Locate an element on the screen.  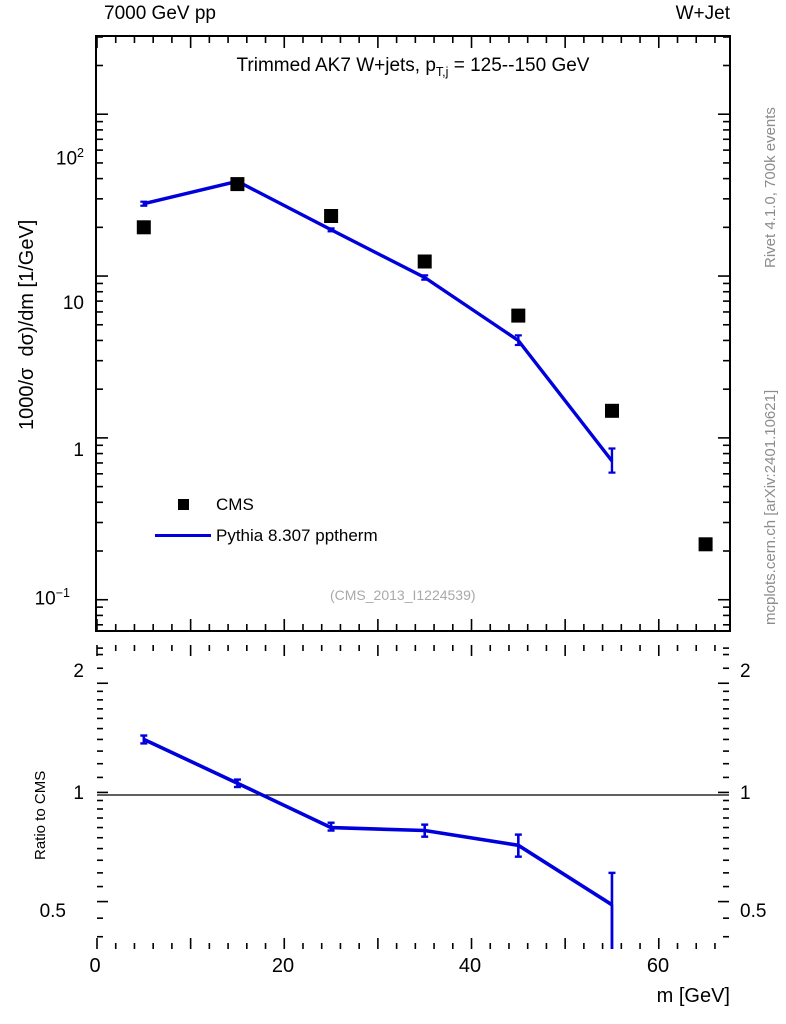
plot-title-post: = 125--150 GeV is located at coordinates (519, 65).